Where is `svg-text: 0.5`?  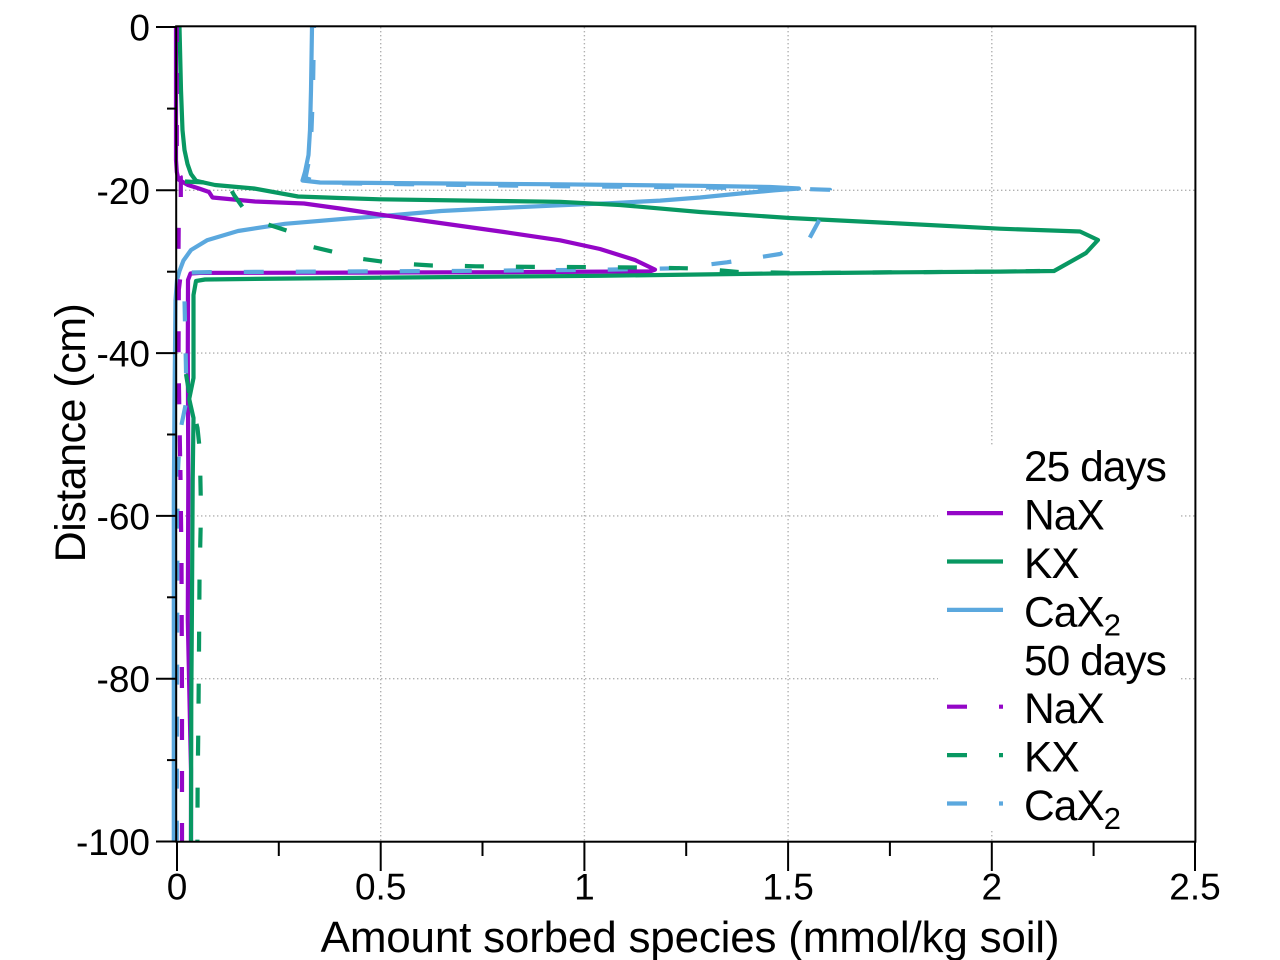 svg-text: 0.5 is located at coordinates (380, 887).